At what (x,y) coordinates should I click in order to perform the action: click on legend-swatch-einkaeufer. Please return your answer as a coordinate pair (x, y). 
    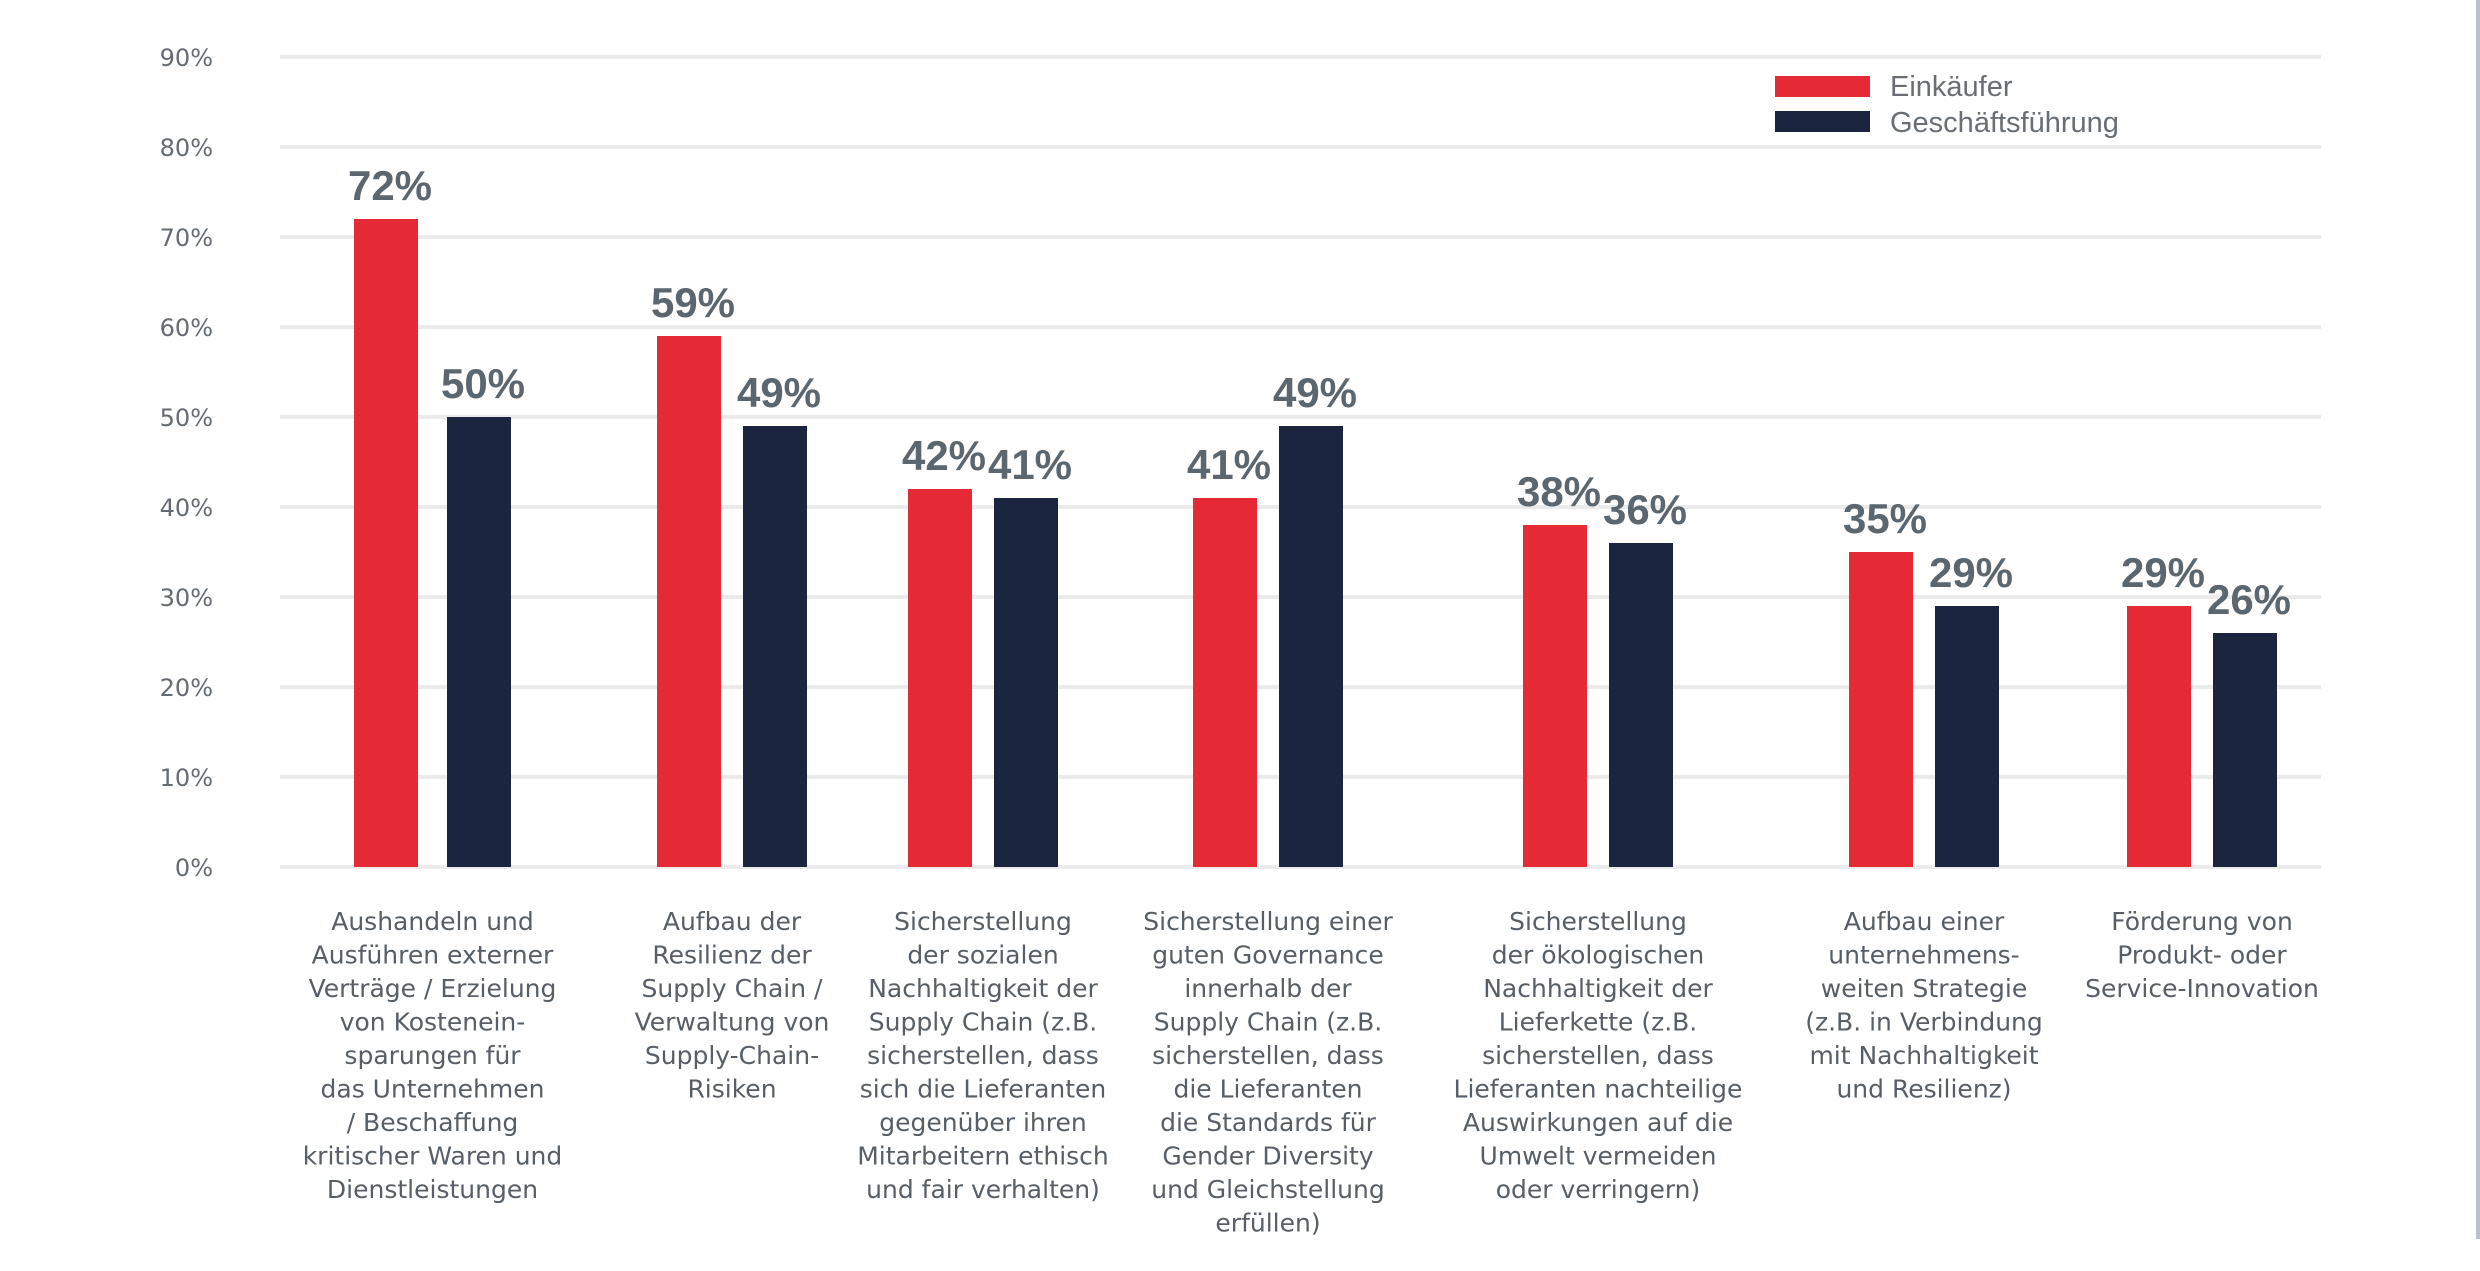
    Looking at the image, I should click on (1822, 86).